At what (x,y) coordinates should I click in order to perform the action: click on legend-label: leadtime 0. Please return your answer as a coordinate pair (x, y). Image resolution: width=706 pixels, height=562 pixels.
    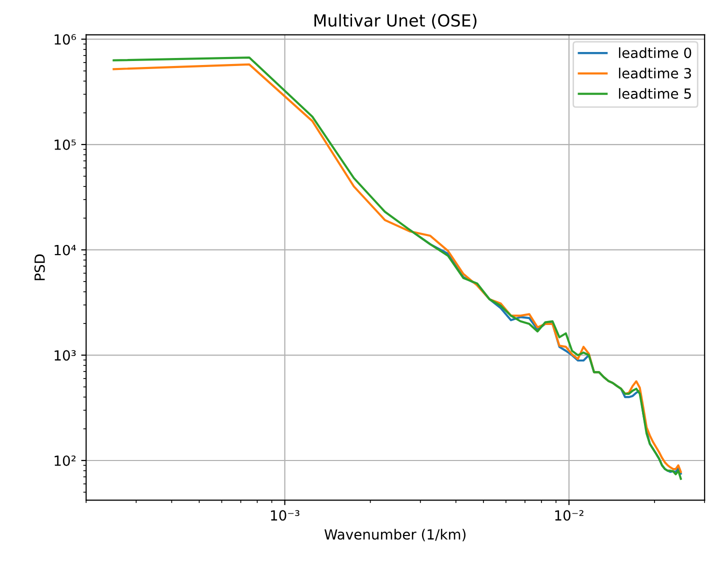
    Looking at the image, I should click on (655, 52).